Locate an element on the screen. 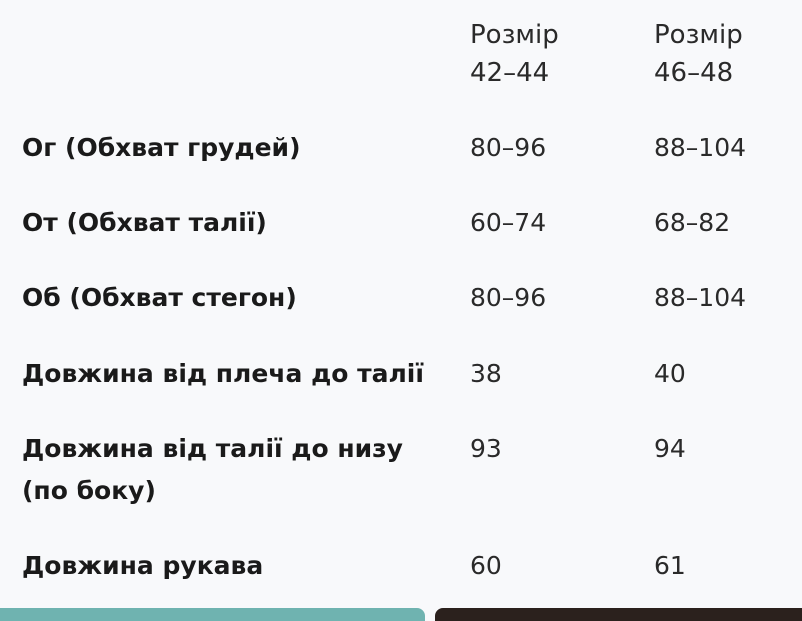  cell: 38 is located at coordinates (486, 373).